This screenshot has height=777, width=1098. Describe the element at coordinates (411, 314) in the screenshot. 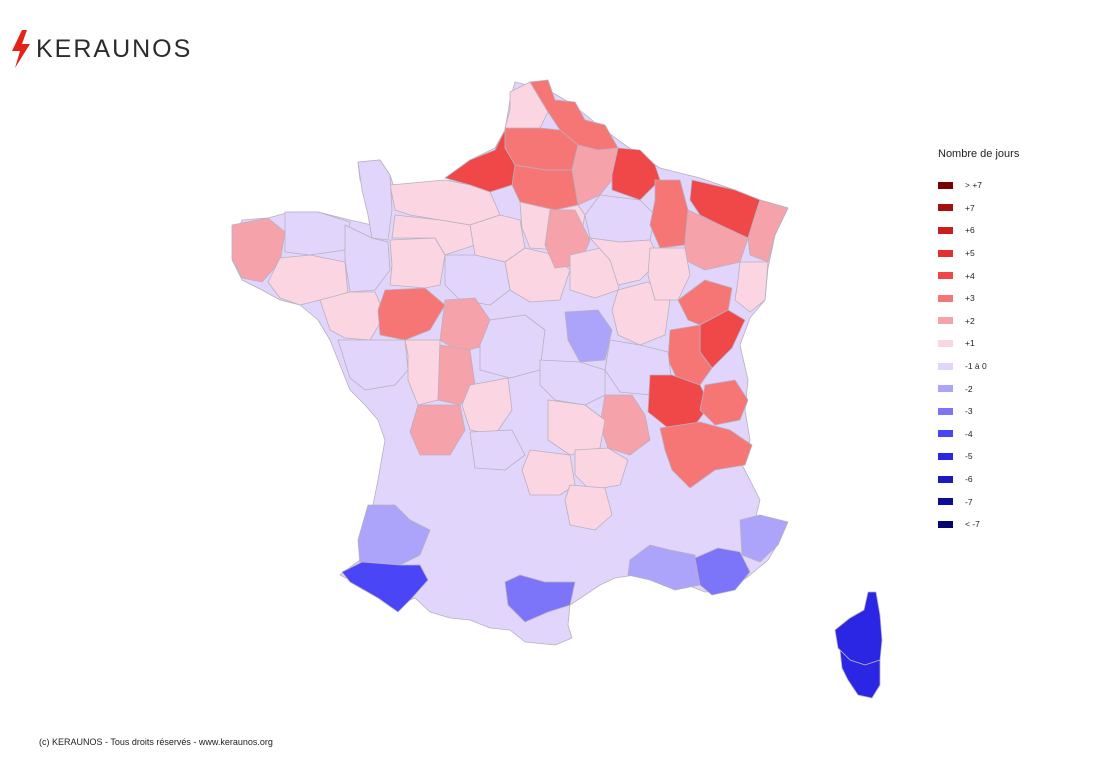

I see `dept-maine-loire` at that location.